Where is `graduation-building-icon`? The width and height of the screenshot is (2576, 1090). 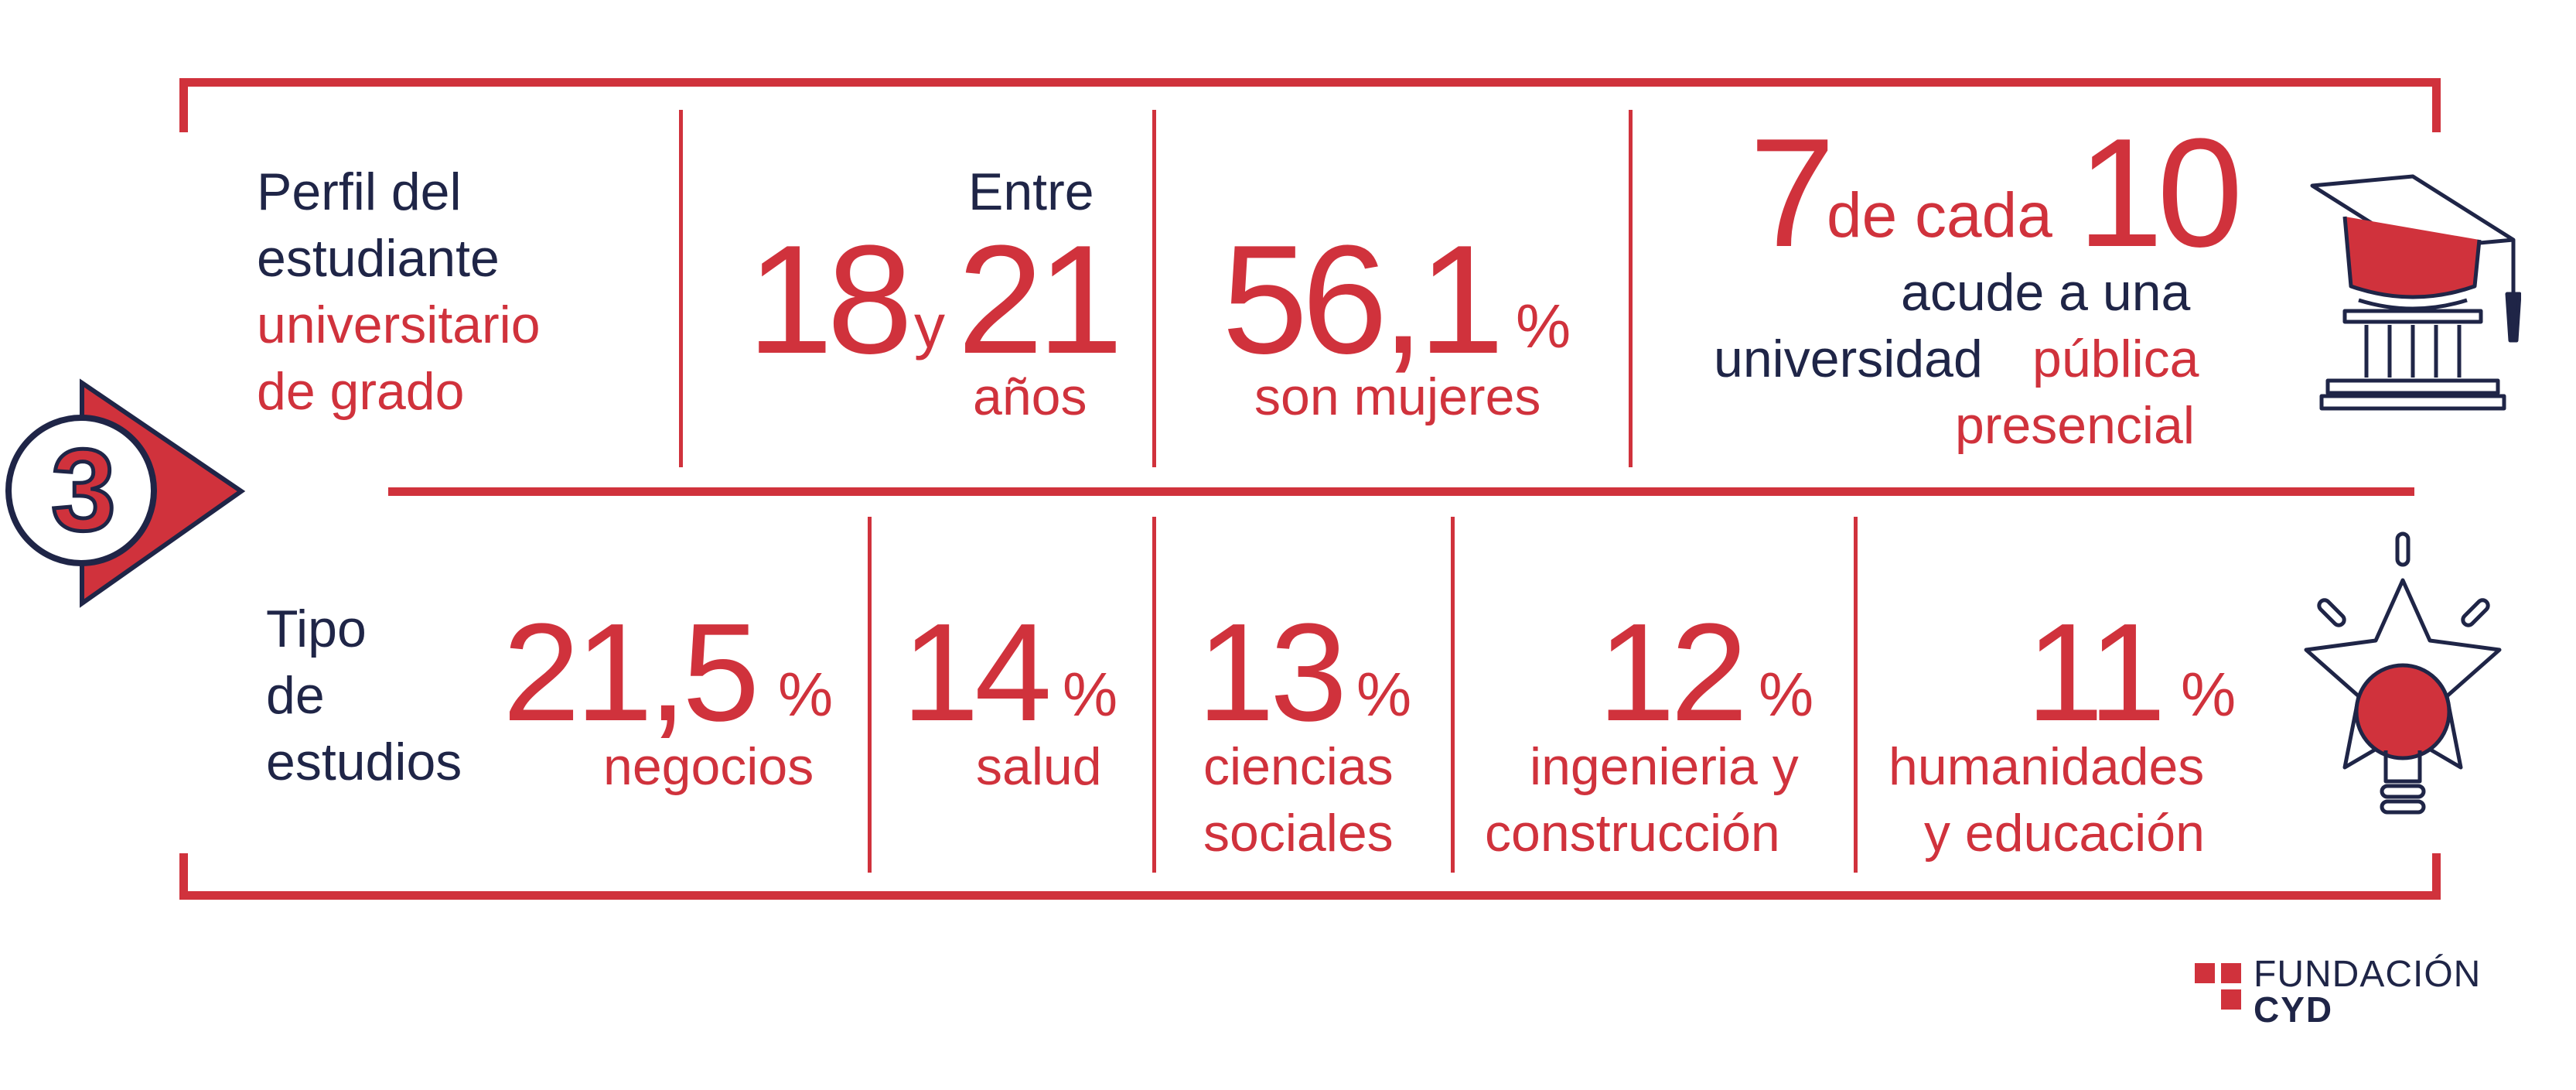 graduation-building-icon is located at coordinates (2415, 292).